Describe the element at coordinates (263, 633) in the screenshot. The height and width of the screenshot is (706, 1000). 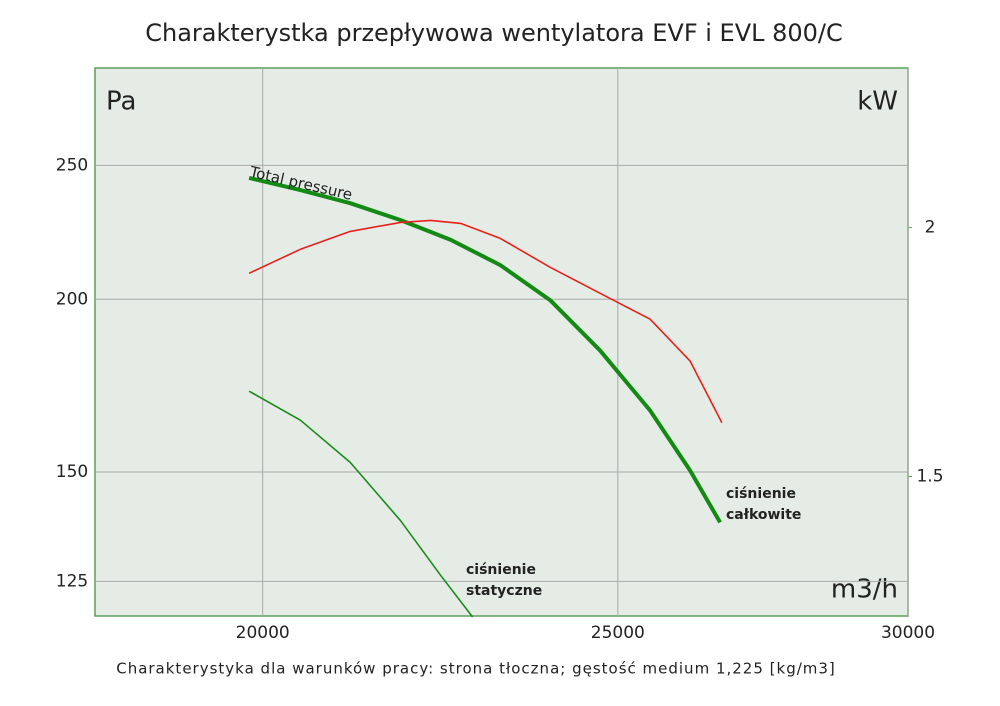
I see `x-tick-label: 20000` at that location.